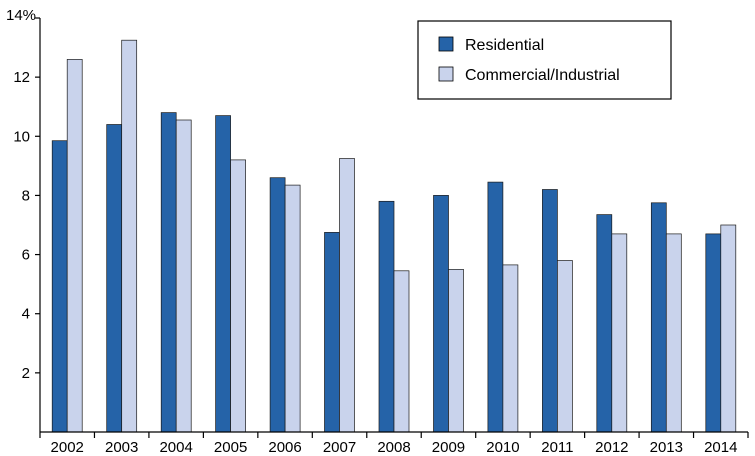  I want to click on bar-residential-2008, so click(386, 316).